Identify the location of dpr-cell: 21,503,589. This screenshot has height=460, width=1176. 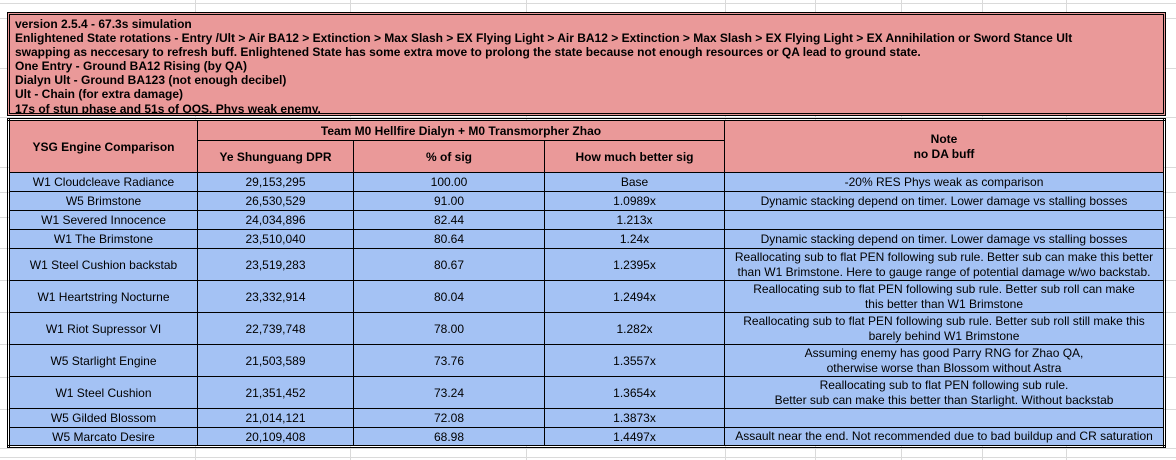
(275, 360).